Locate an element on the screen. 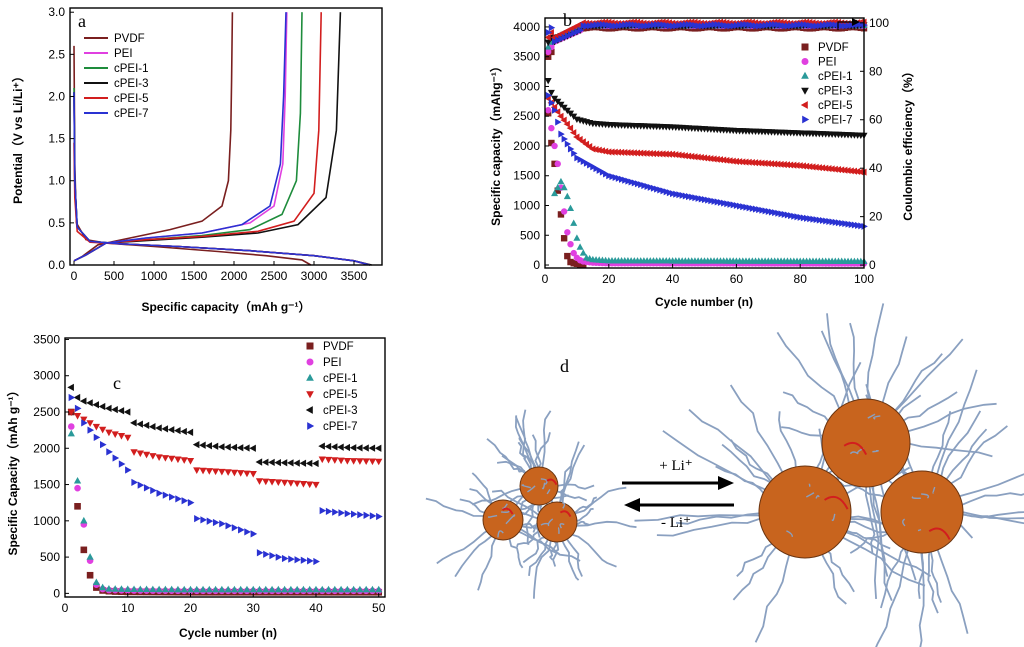 This screenshot has width=1024, height=647. y-axis-c-tick-label: 2500 is located at coordinates (46, 412).